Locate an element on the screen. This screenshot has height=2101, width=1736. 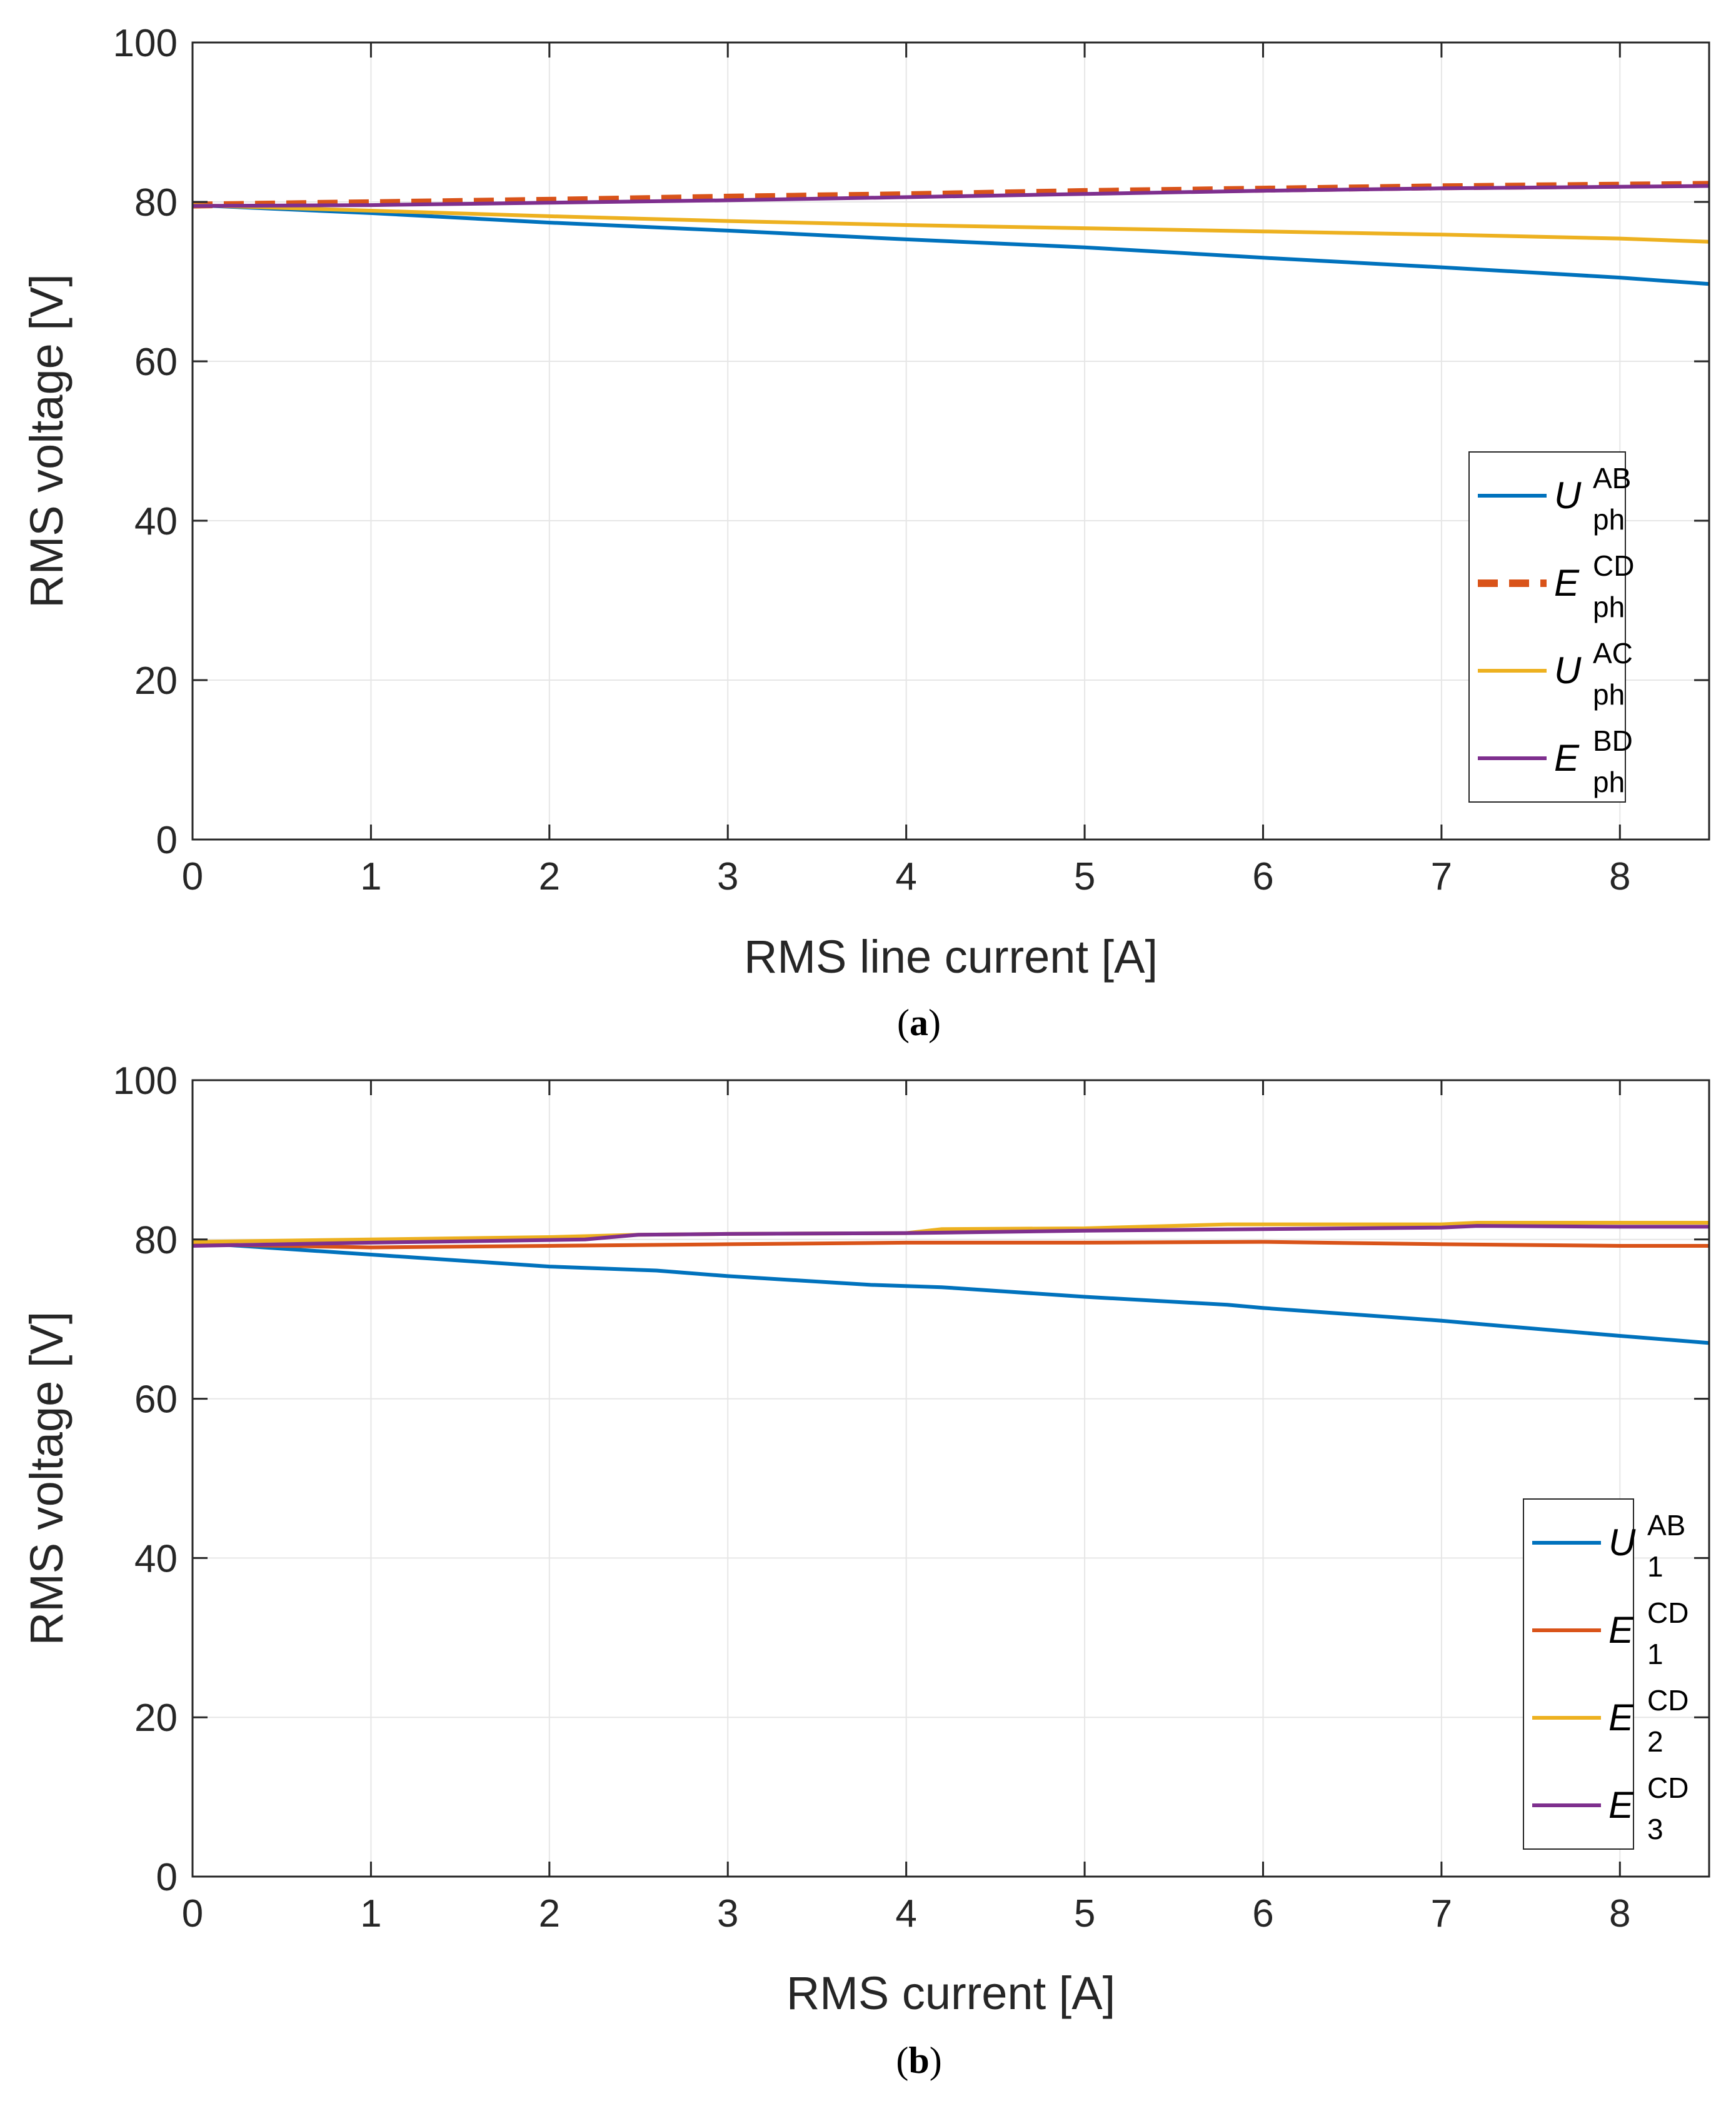
legend-subscript: 3 is located at coordinates (1655, 1829).